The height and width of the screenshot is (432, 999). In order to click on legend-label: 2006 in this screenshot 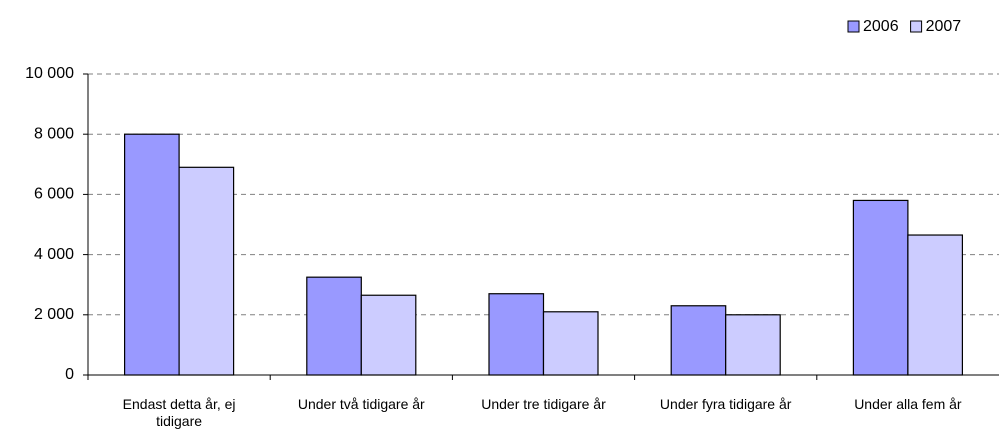, I will do `click(881, 26)`.